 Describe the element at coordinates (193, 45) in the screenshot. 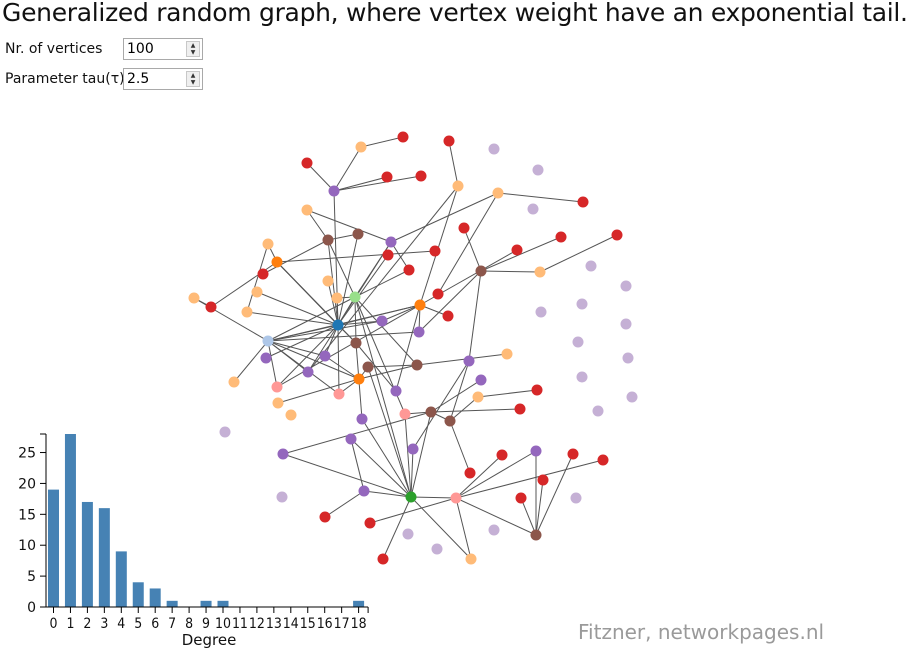

I see `stepper-up-icon: ▲` at that location.